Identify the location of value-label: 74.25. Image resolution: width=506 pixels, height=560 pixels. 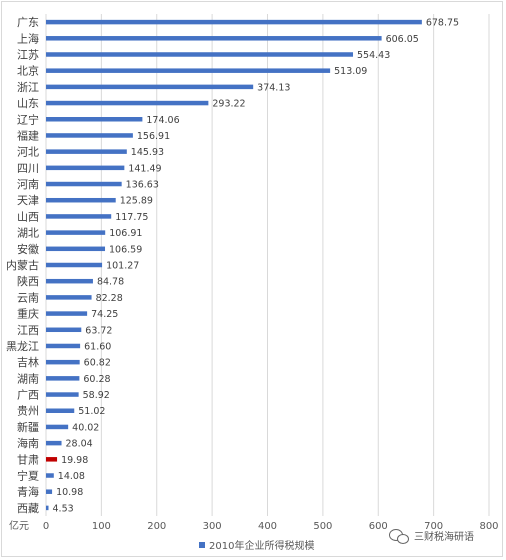
(104, 314).